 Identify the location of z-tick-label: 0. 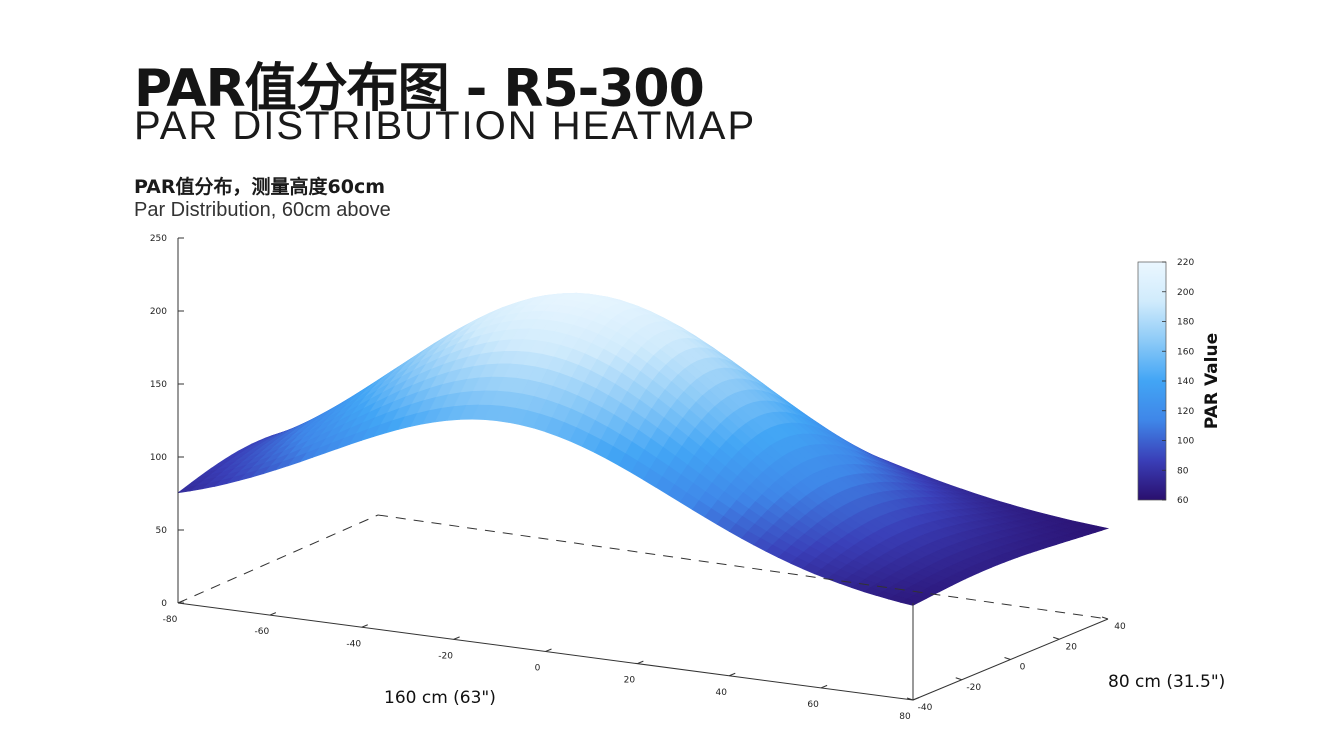
(164, 604).